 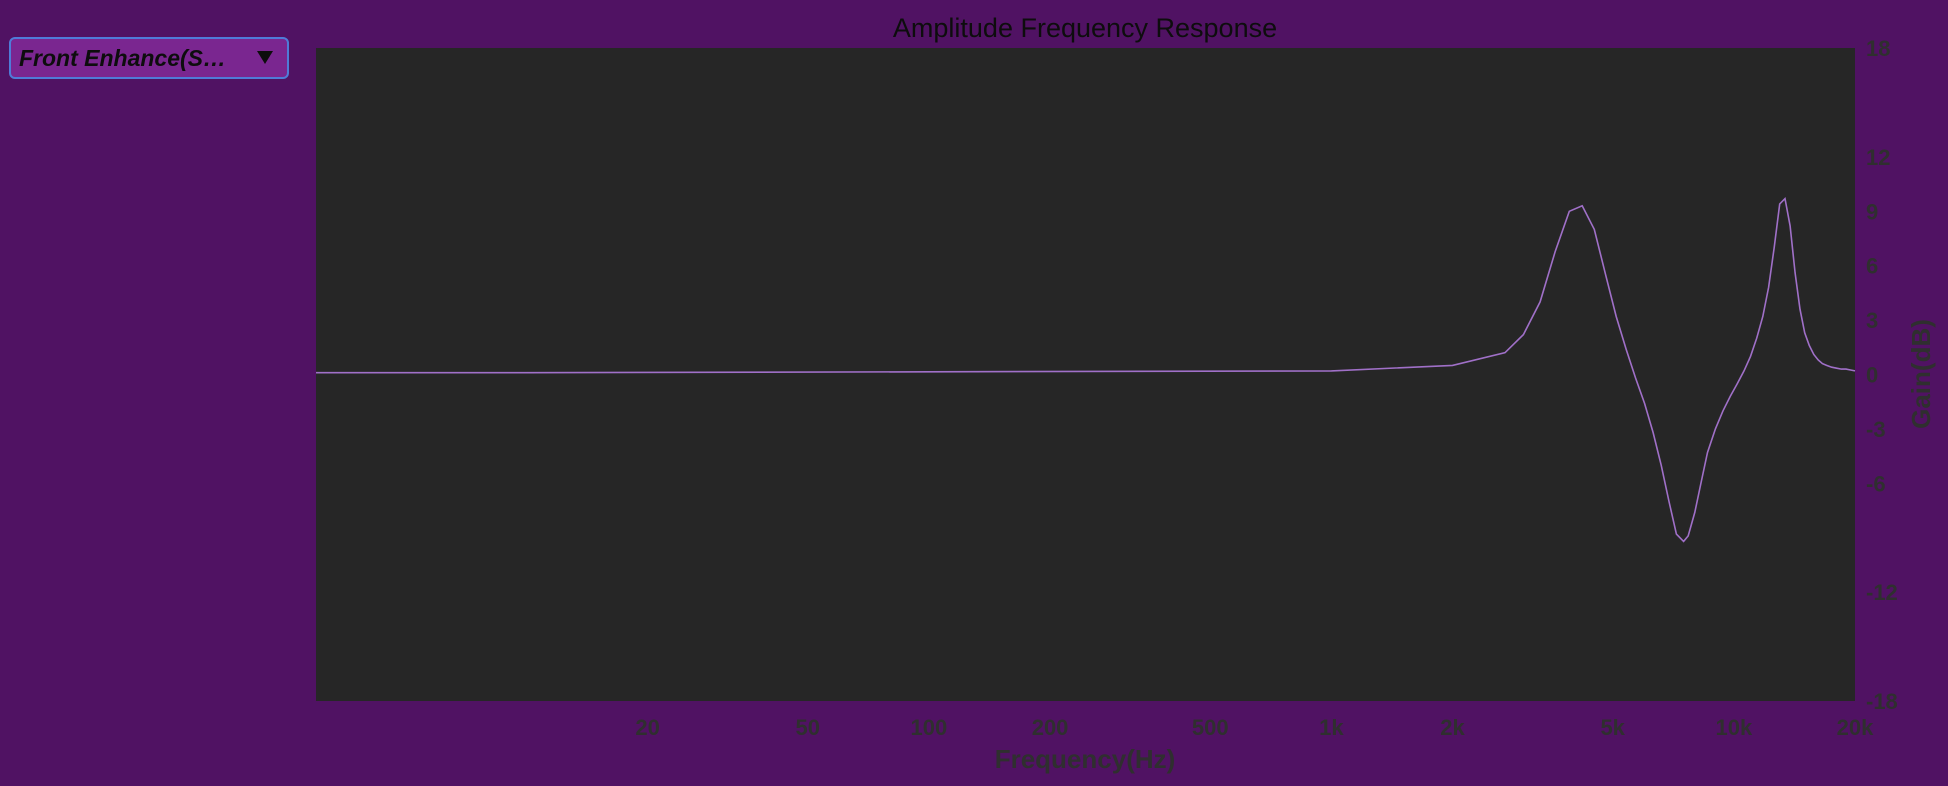 I want to click on x-tick-label: 1k, so click(x=1331, y=727).